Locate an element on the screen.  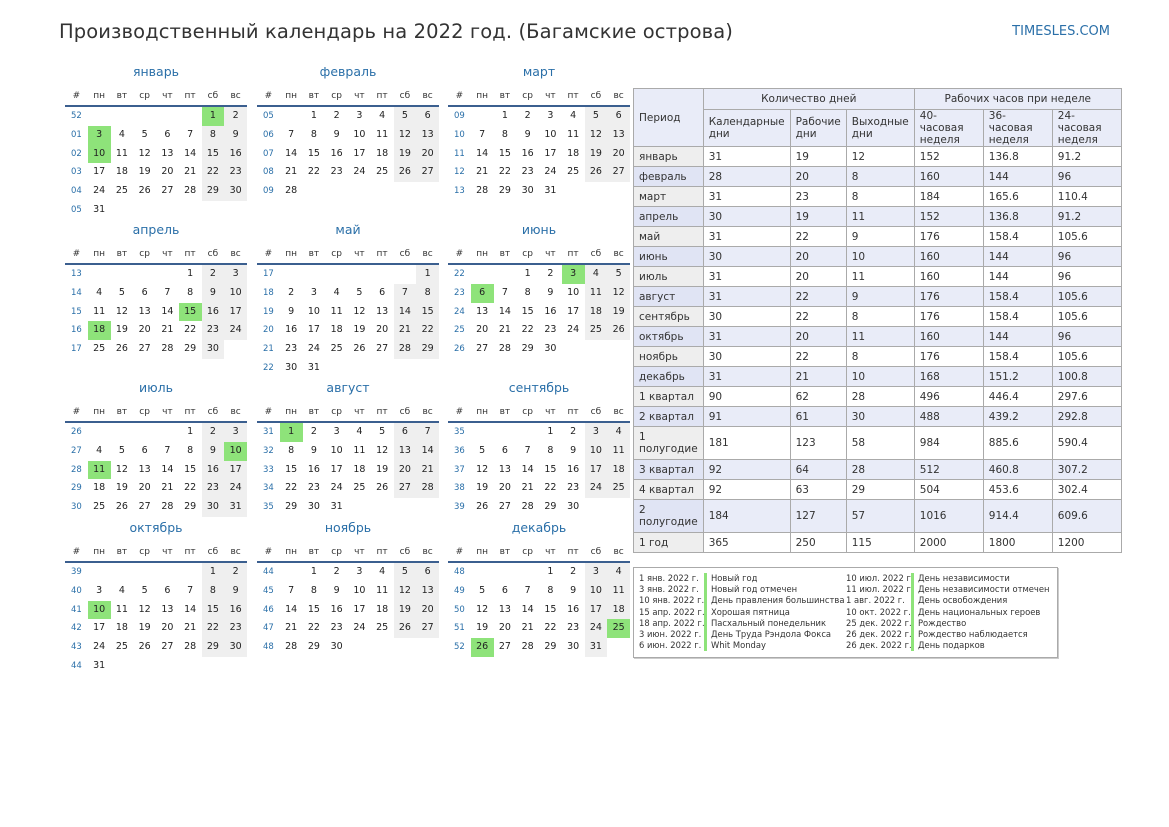
weekday-label: чт is located at coordinates (550, 552).